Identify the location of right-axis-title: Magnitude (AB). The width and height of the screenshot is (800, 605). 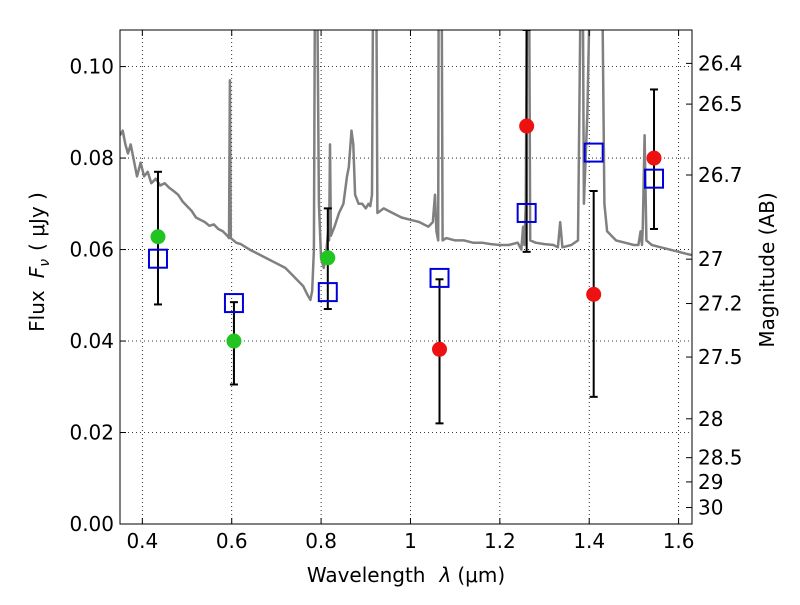
(767, 269).